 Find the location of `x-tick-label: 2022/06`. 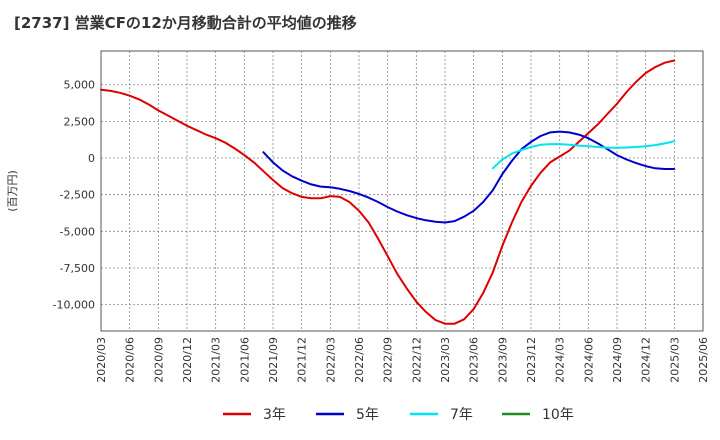

x-tick-label: 2022/06 is located at coordinates (359, 360).